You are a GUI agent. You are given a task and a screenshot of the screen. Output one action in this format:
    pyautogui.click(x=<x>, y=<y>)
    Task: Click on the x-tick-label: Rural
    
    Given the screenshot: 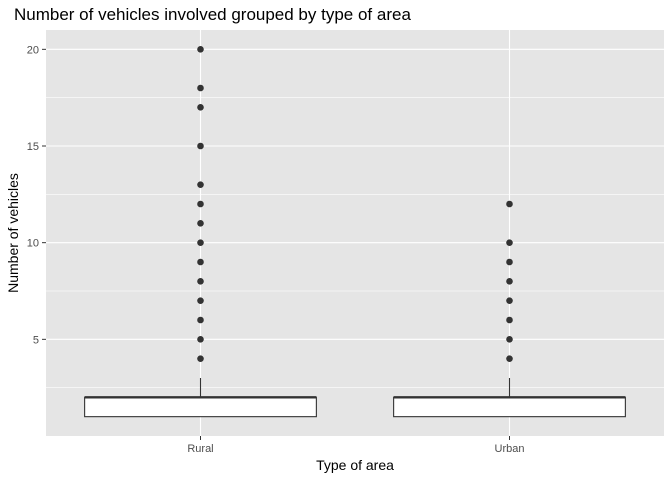 What is the action you would take?
    pyautogui.click(x=200, y=449)
    